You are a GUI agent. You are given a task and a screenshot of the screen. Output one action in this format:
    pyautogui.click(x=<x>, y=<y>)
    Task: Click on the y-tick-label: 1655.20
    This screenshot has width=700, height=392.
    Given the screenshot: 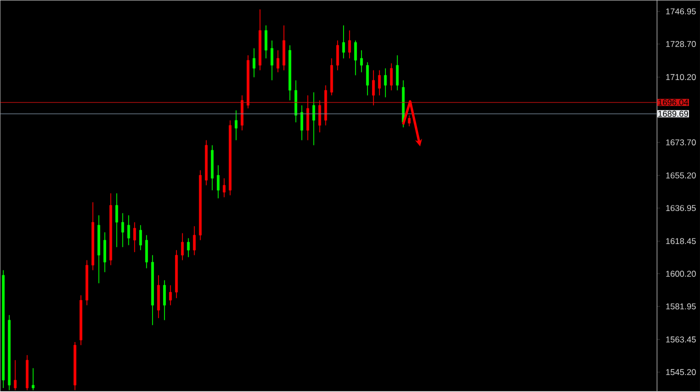 What is the action you would take?
    pyautogui.click(x=681, y=175)
    